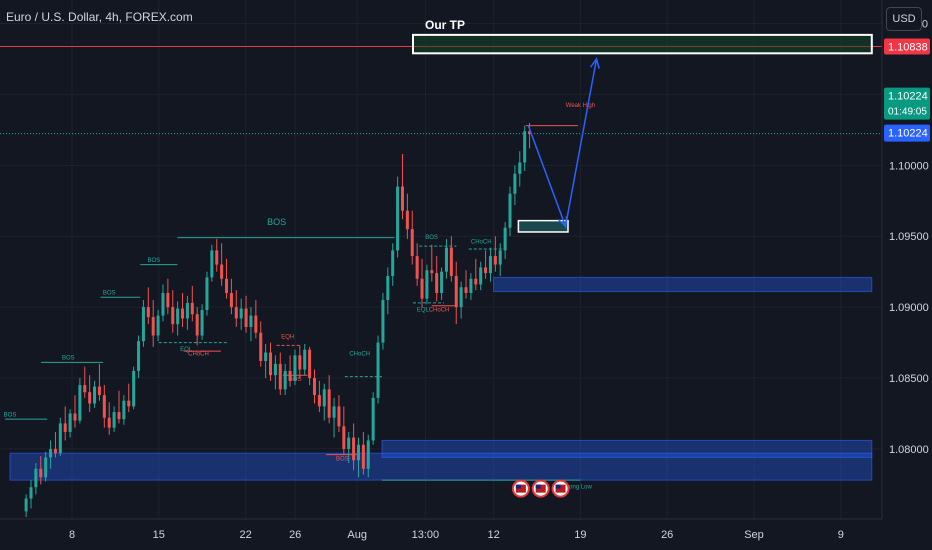 This screenshot has width=932, height=550. Describe the element at coordinates (580, 535) in the screenshot. I see `time-tick-label: 19` at that location.